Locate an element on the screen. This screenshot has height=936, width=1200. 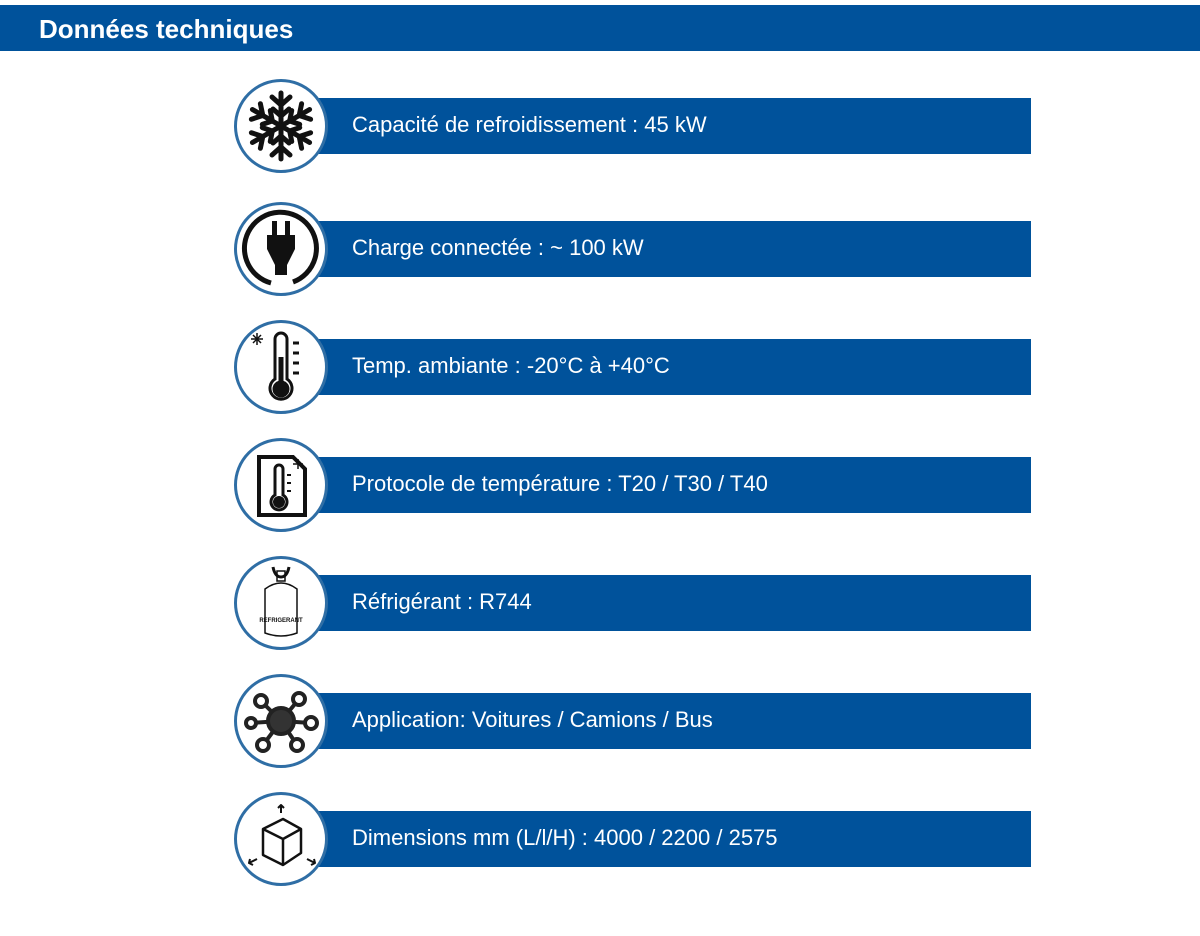
spec-bar: Application: Voitures / Camions / Bus is located at coordinates (668, 721).